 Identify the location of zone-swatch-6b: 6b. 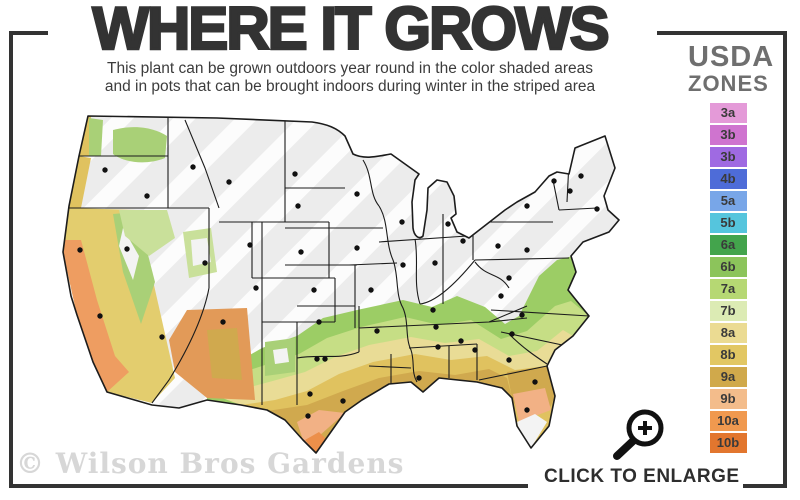
(728, 267).